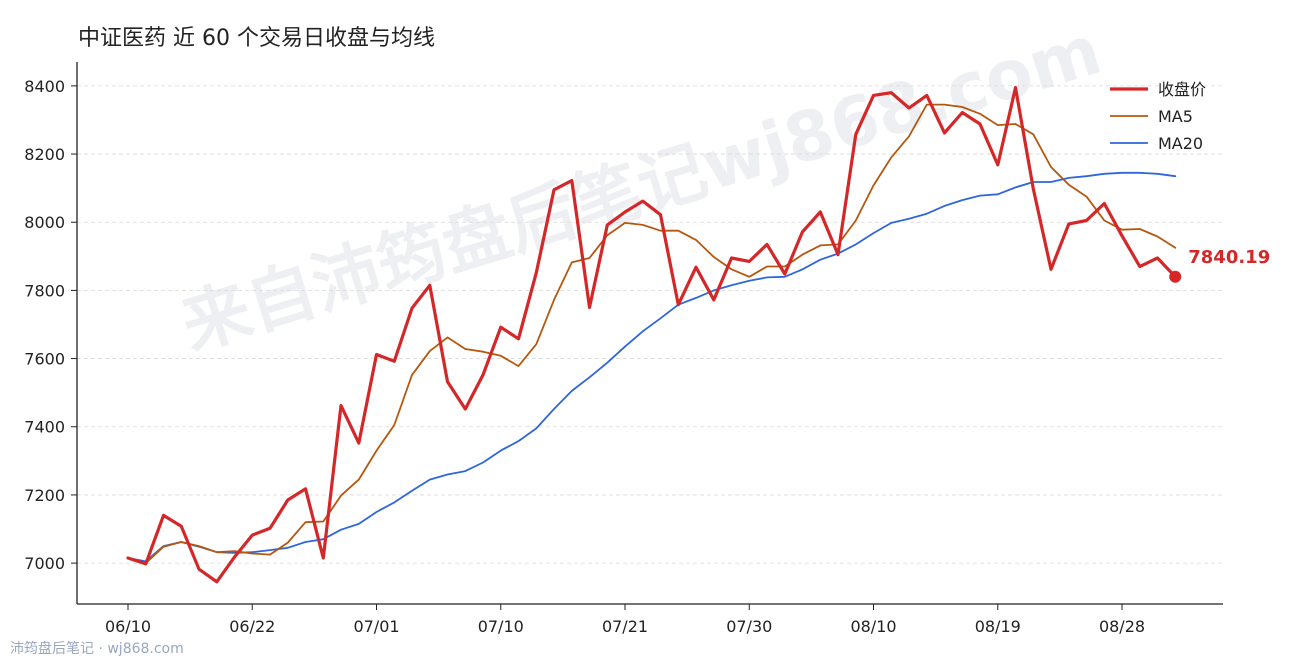  What do you see at coordinates (1229, 257) in the screenshot?
I see `last-value-label: 7840.19` at bounding box center [1229, 257].